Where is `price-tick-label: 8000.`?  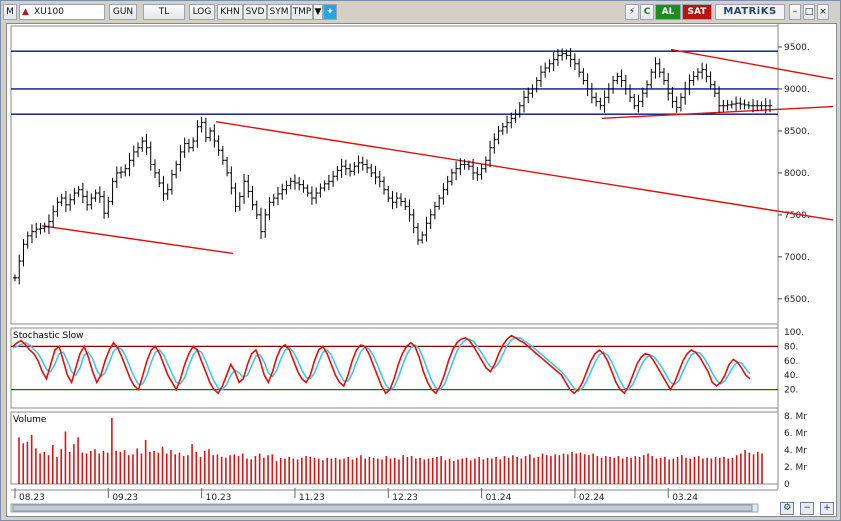 price-tick-label: 8000. is located at coordinates (797, 174).